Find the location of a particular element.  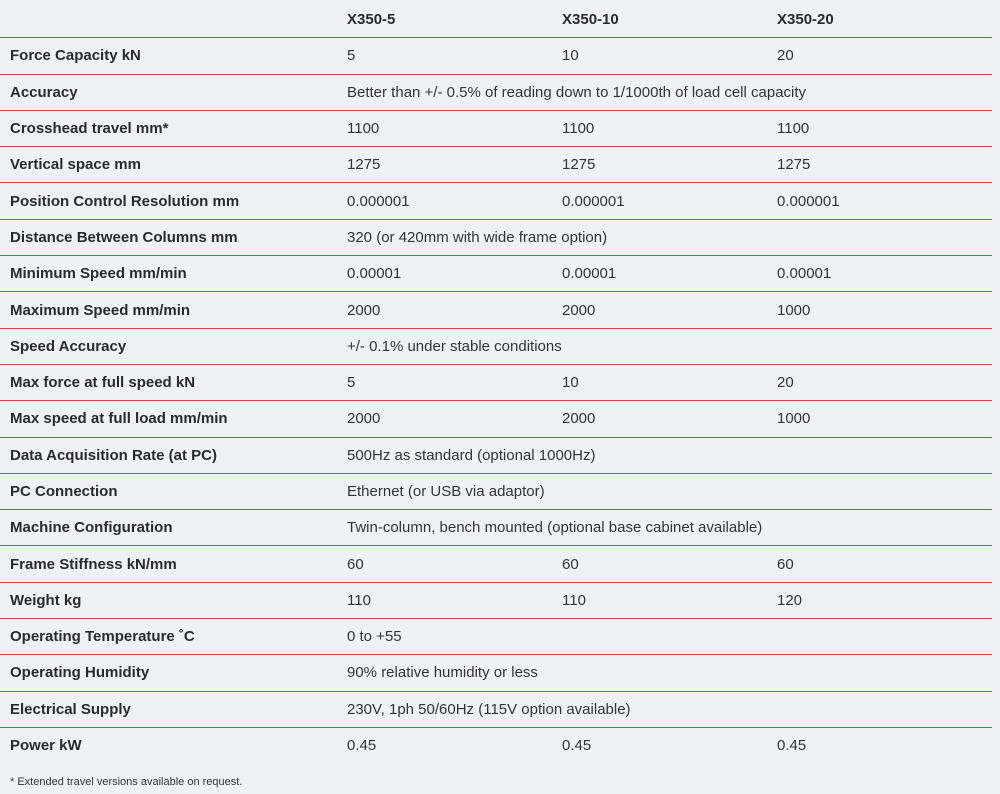

row-label: Force Capacity kN is located at coordinates (173, 56).